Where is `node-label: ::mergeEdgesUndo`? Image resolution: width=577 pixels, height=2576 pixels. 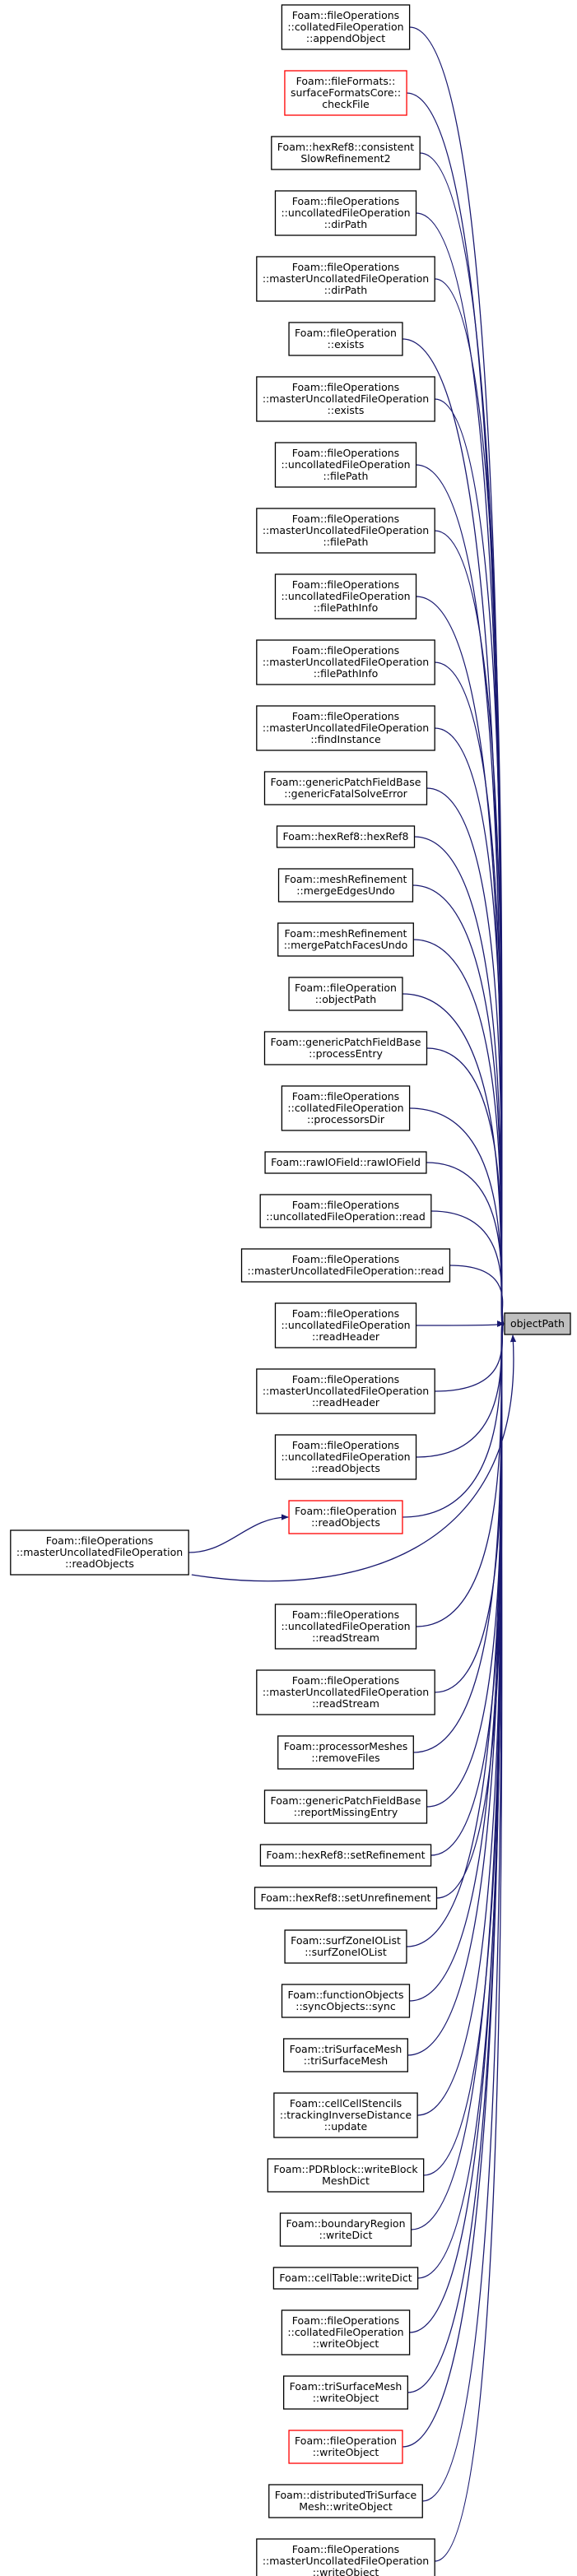
node-label: ::mergeEdgesUndo is located at coordinates (345, 891).